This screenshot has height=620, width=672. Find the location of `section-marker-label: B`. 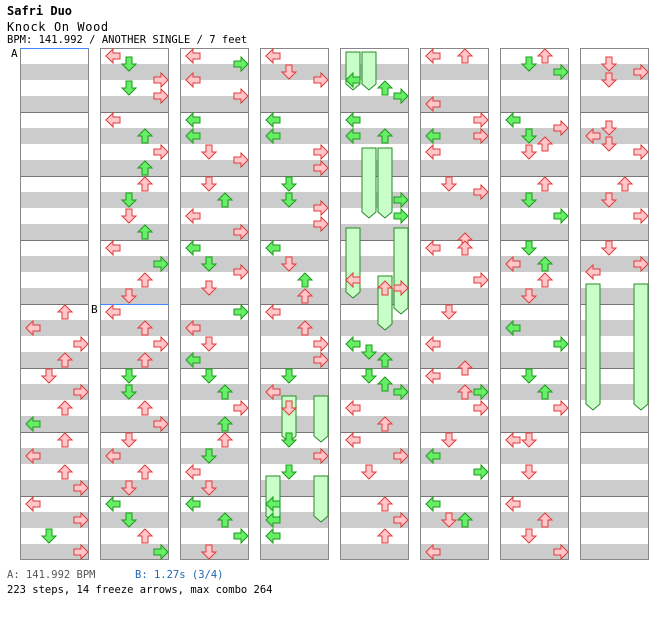

section-marker-label: B is located at coordinates (94, 309).